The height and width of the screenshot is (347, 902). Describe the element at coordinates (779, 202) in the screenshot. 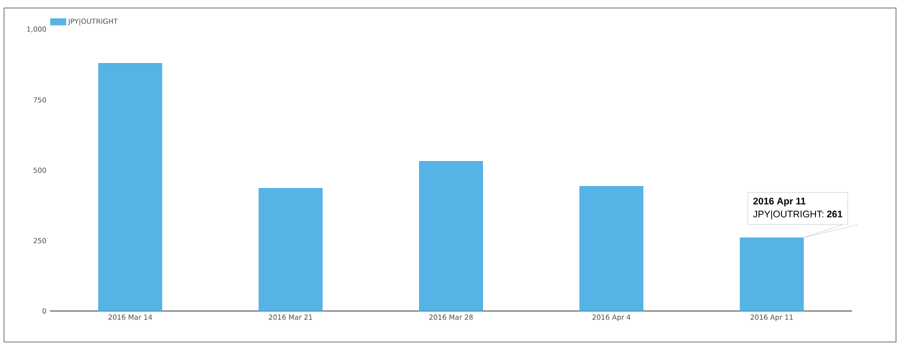

I see `annotation: 2016 Apr 11` at that location.